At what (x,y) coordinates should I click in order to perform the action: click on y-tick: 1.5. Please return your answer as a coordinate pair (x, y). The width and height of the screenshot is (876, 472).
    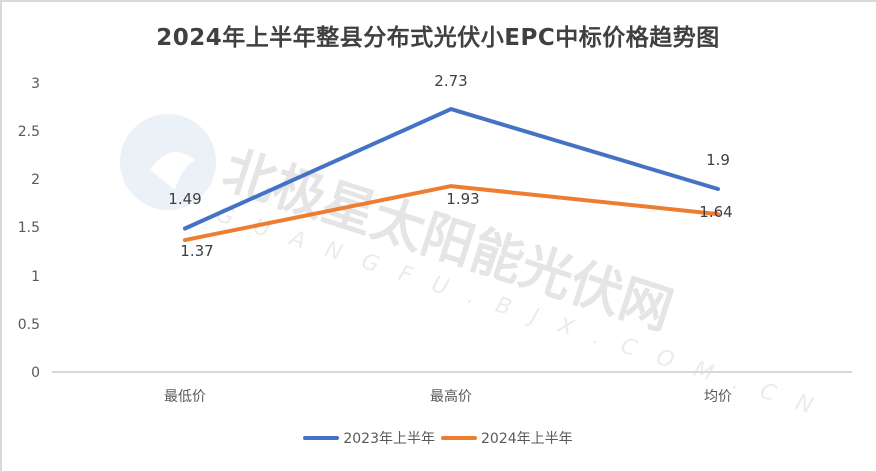
    Looking at the image, I should click on (29, 228).